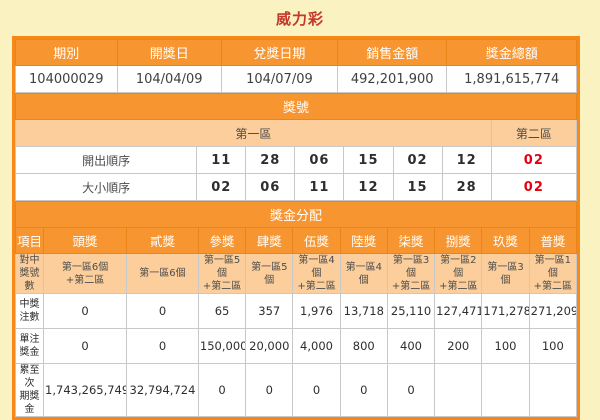 This screenshot has height=420, width=600. What do you see at coordinates (316, 240) in the screenshot?
I see `header-prize-5th: 伍獎` at bounding box center [316, 240].